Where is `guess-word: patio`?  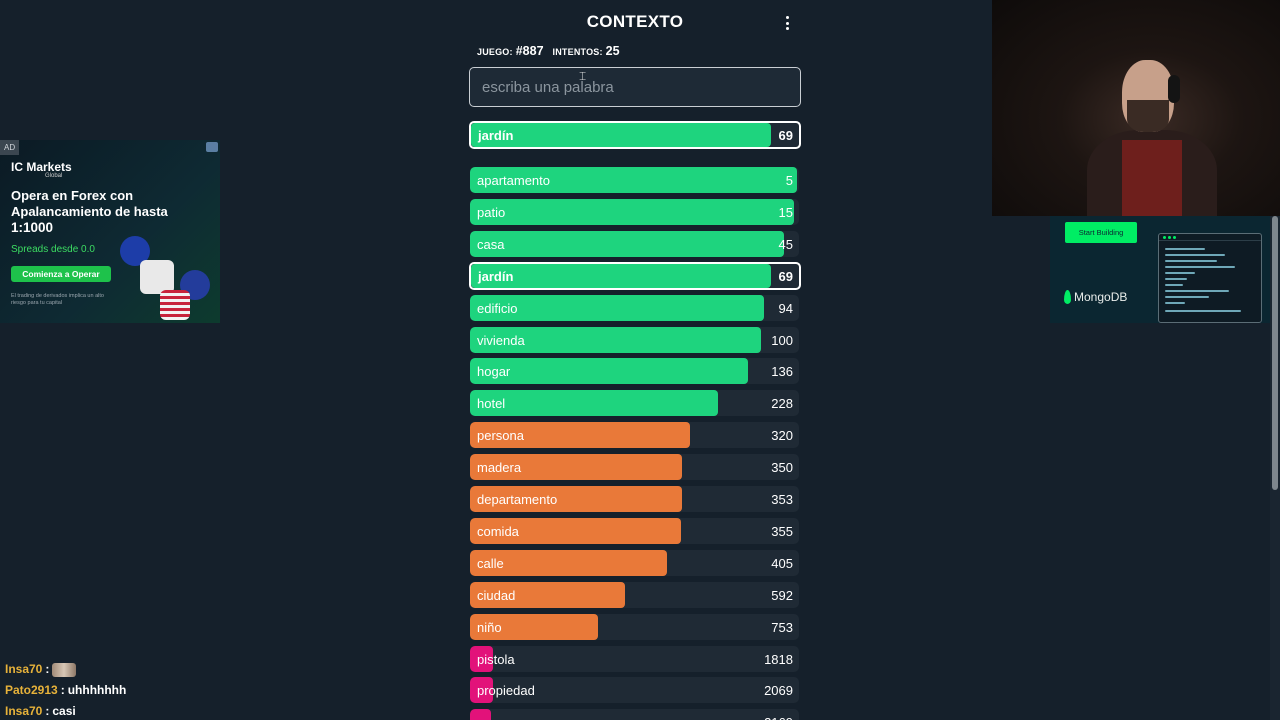 guess-word: patio is located at coordinates (491, 212).